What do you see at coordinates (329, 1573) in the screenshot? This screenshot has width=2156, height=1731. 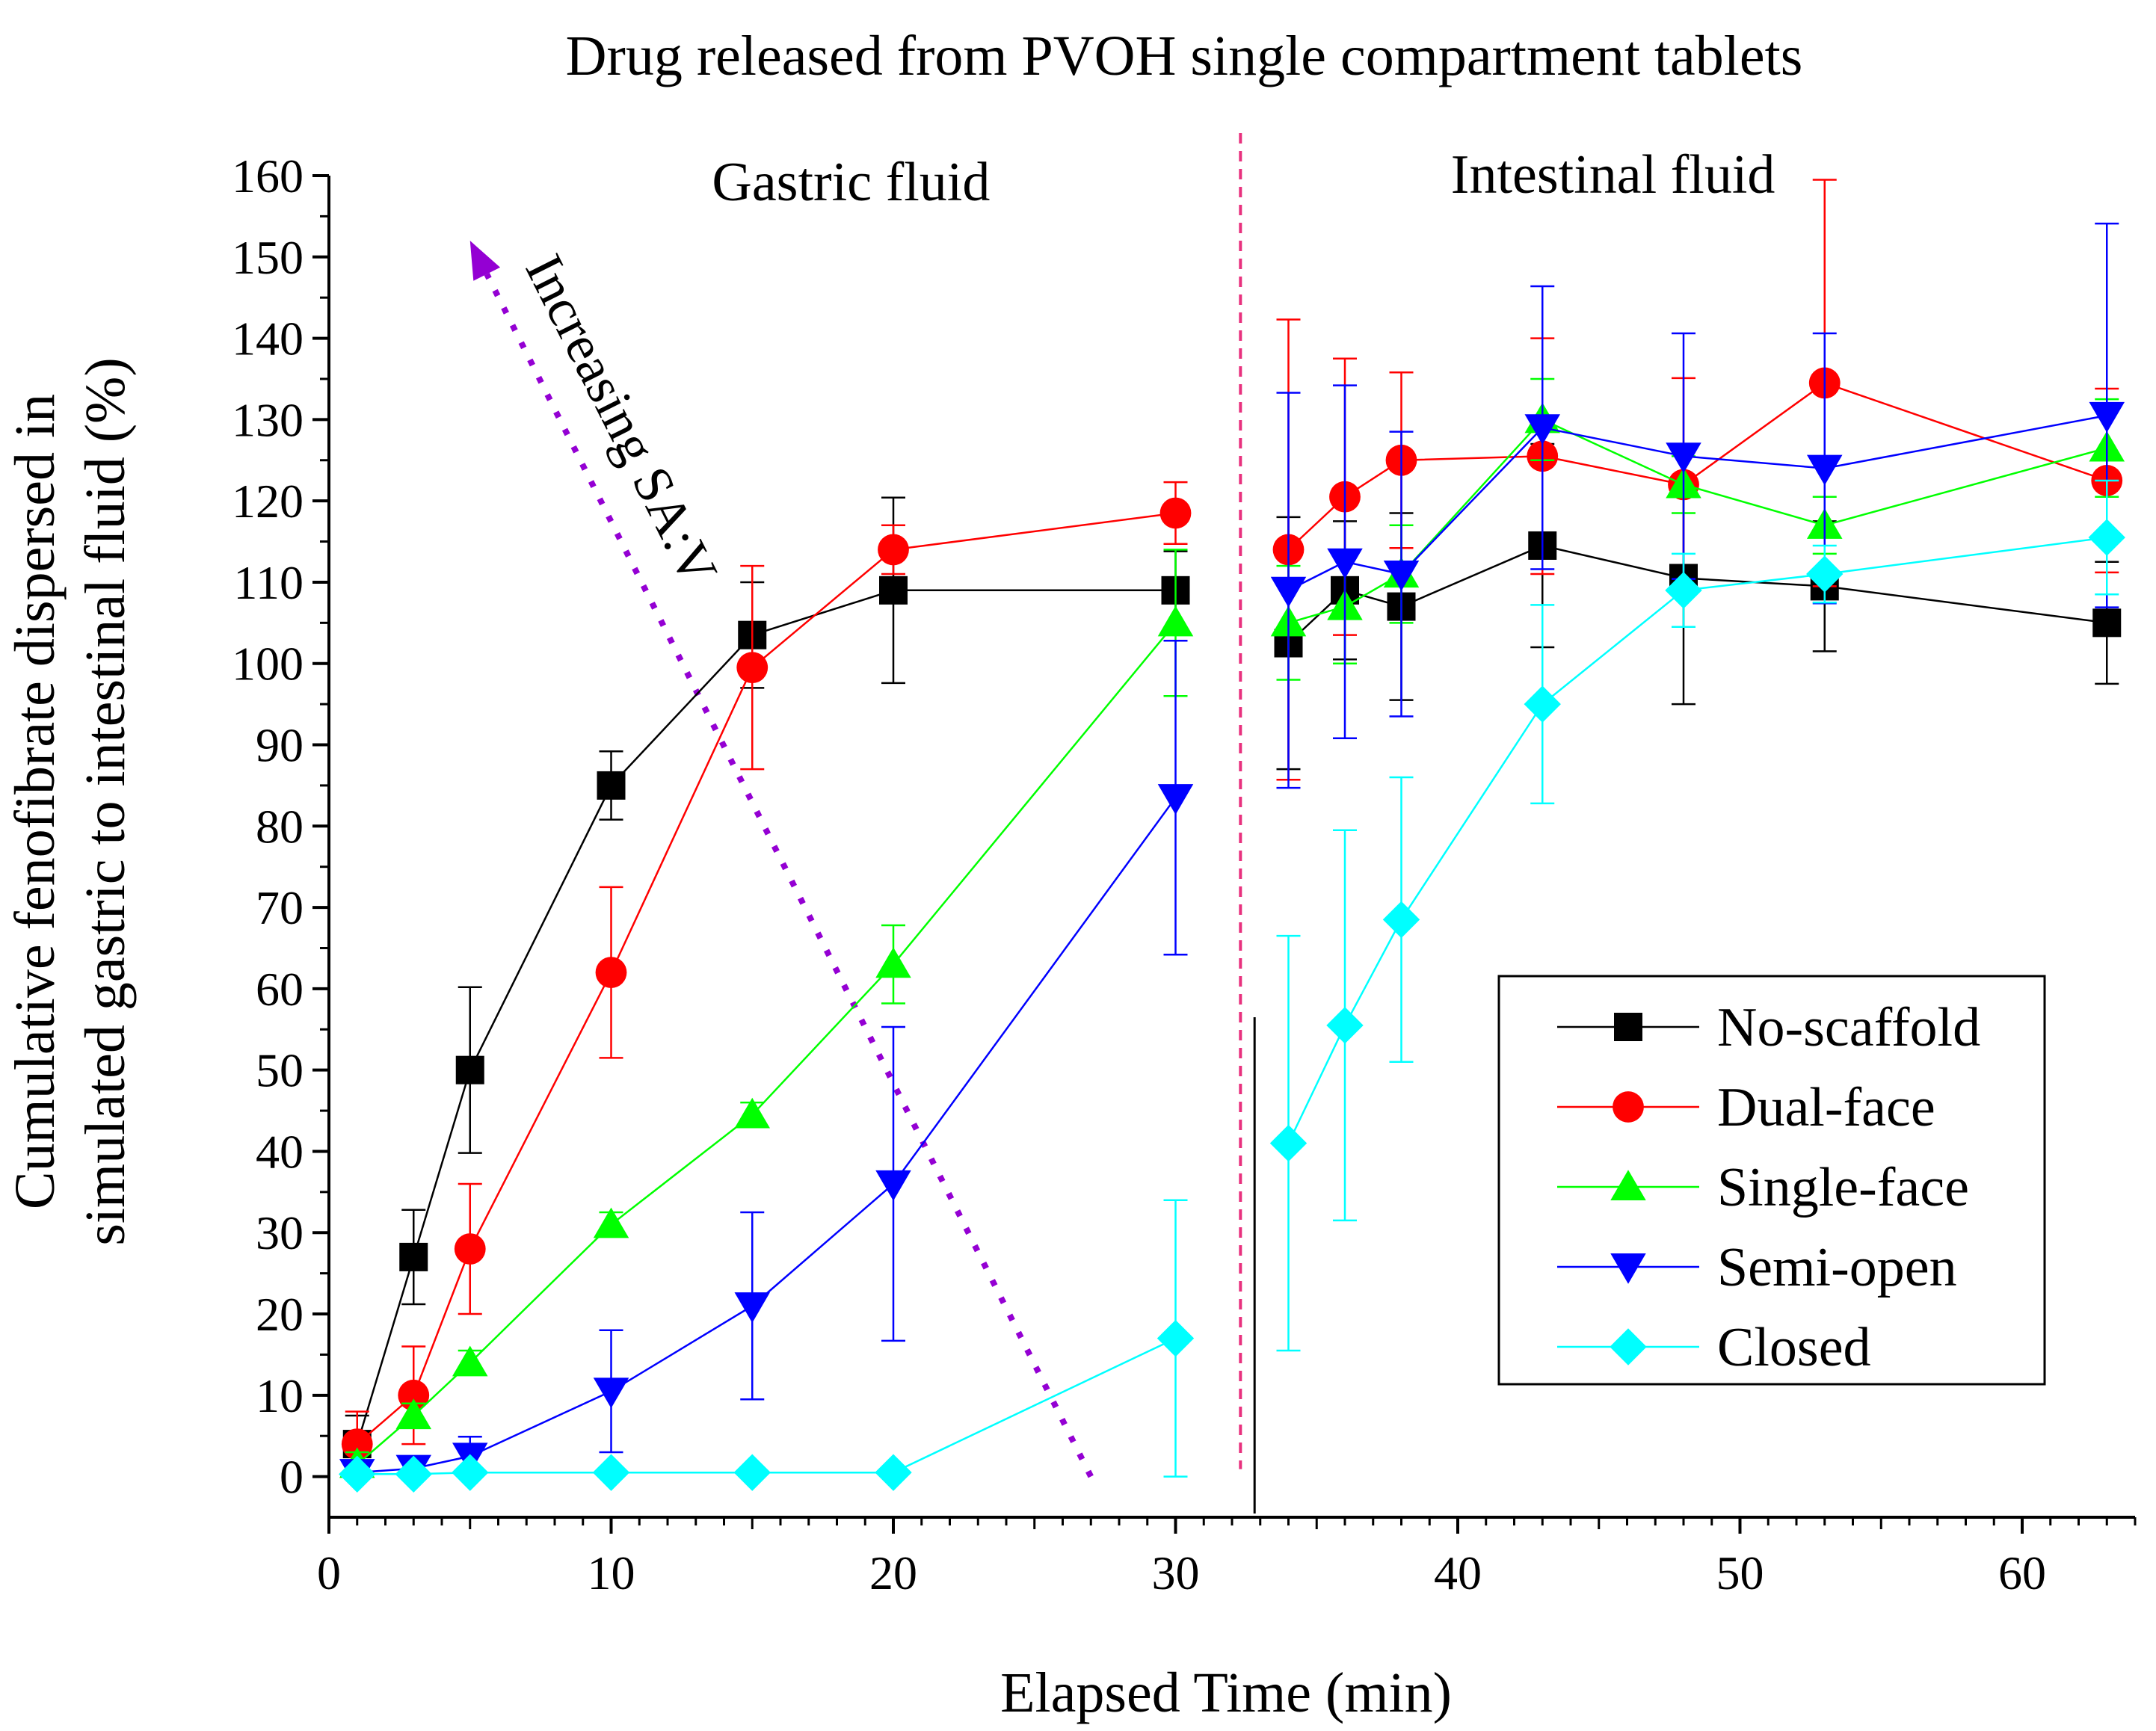 I see `x-tick-label: 0` at bounding box center [329, 1573].